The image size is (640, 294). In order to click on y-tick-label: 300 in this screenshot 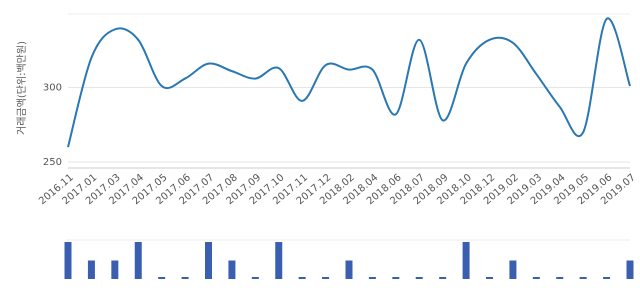, I will do `click(52, 88)`.